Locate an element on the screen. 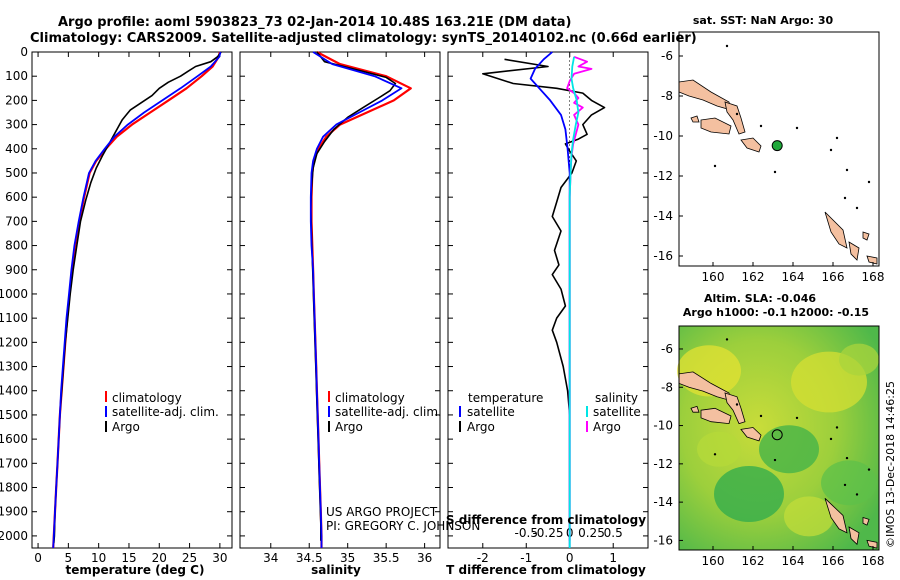 The height and width of the screenshot is (580, 900). sla-map-title-1: Altim. SLA: -0.046 is located at coordinates (760, 298).